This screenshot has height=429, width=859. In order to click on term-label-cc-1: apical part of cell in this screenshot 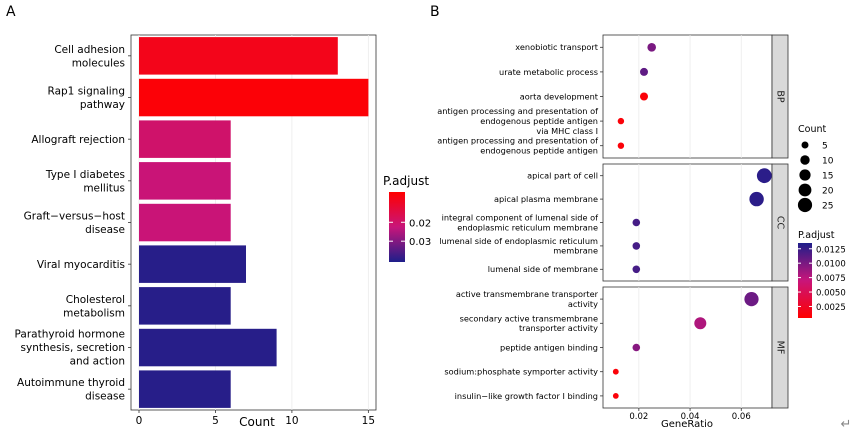, I will do `click(562, 176)`.